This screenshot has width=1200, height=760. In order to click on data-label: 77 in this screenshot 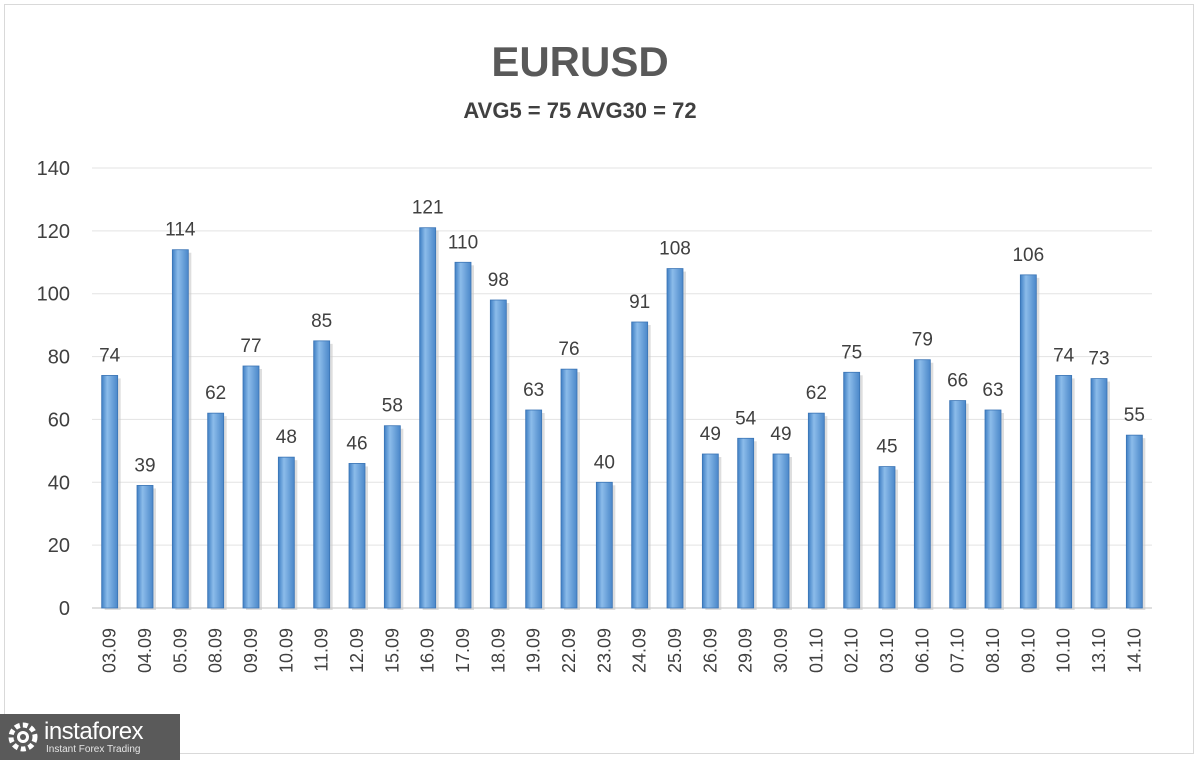, I will do `click(250, 346)`.